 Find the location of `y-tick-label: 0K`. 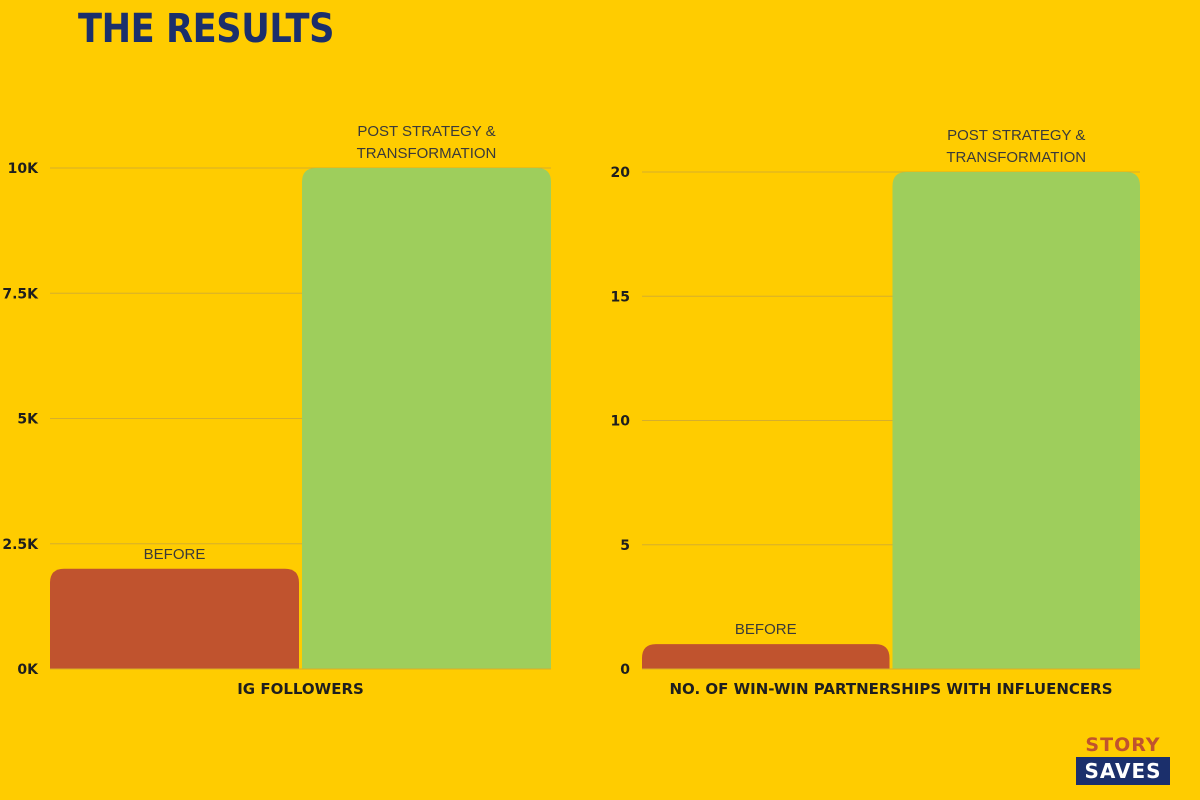

y-tick-label: 0K is located at coordinates (28, 670).